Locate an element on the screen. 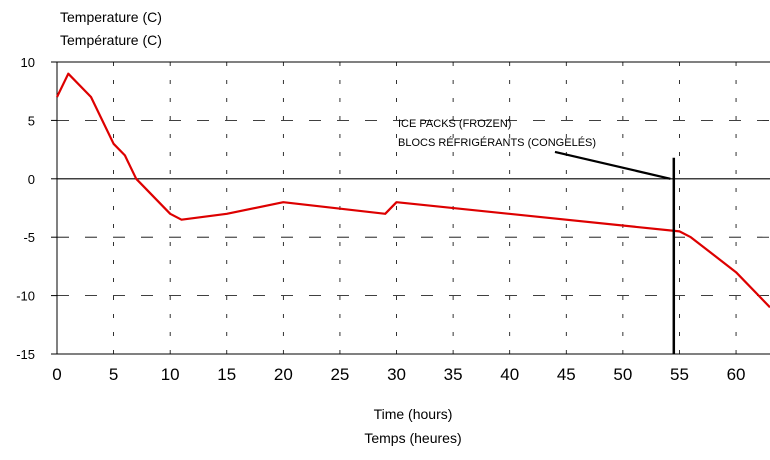 Image resolution: width=770 pixels, height=460 pixels. y-tick-label: 0 is located at coordinates (31, 179).